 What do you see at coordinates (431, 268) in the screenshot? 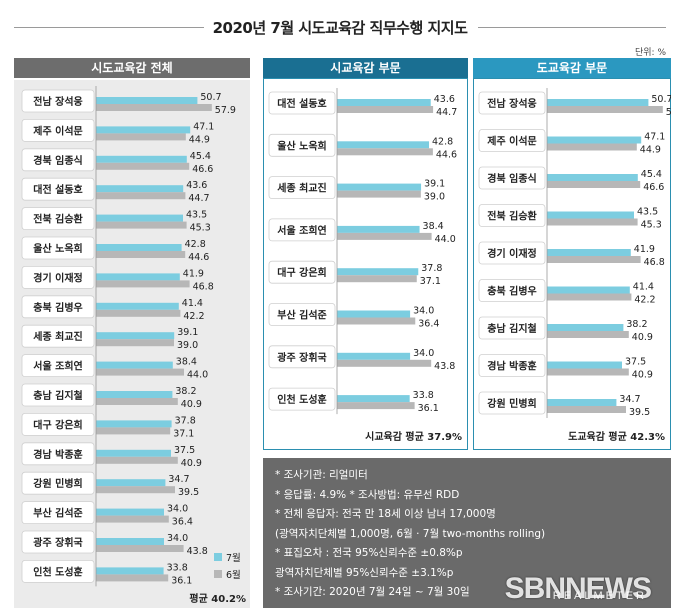
I see `value-label-july: 37.8` at bounding box center [431, 268].